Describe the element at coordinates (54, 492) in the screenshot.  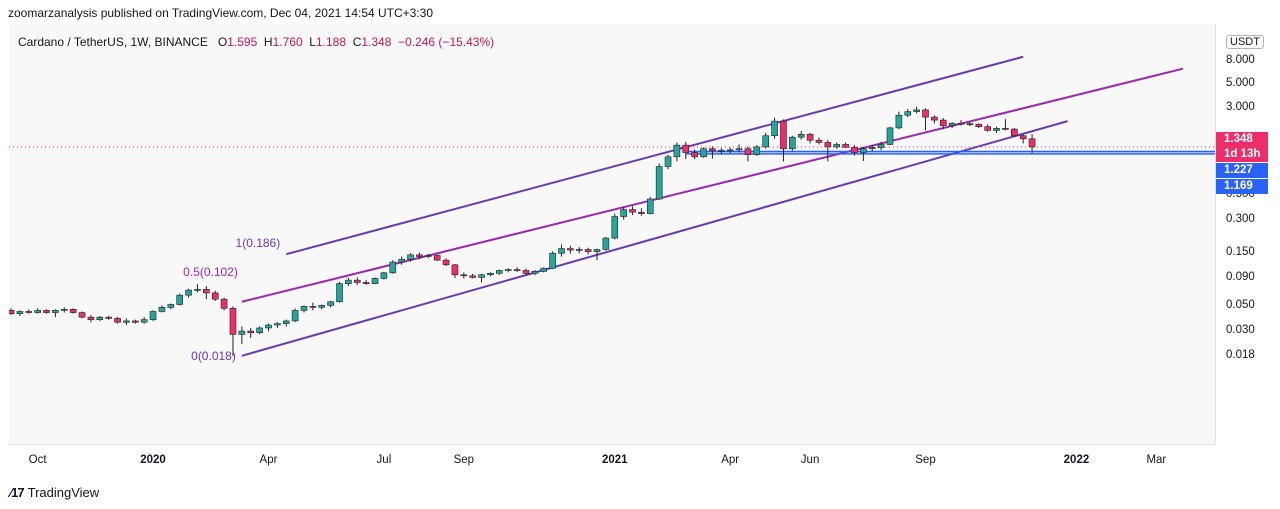
I see `tradingview-logo: ⁄17 TradingView` at that location.